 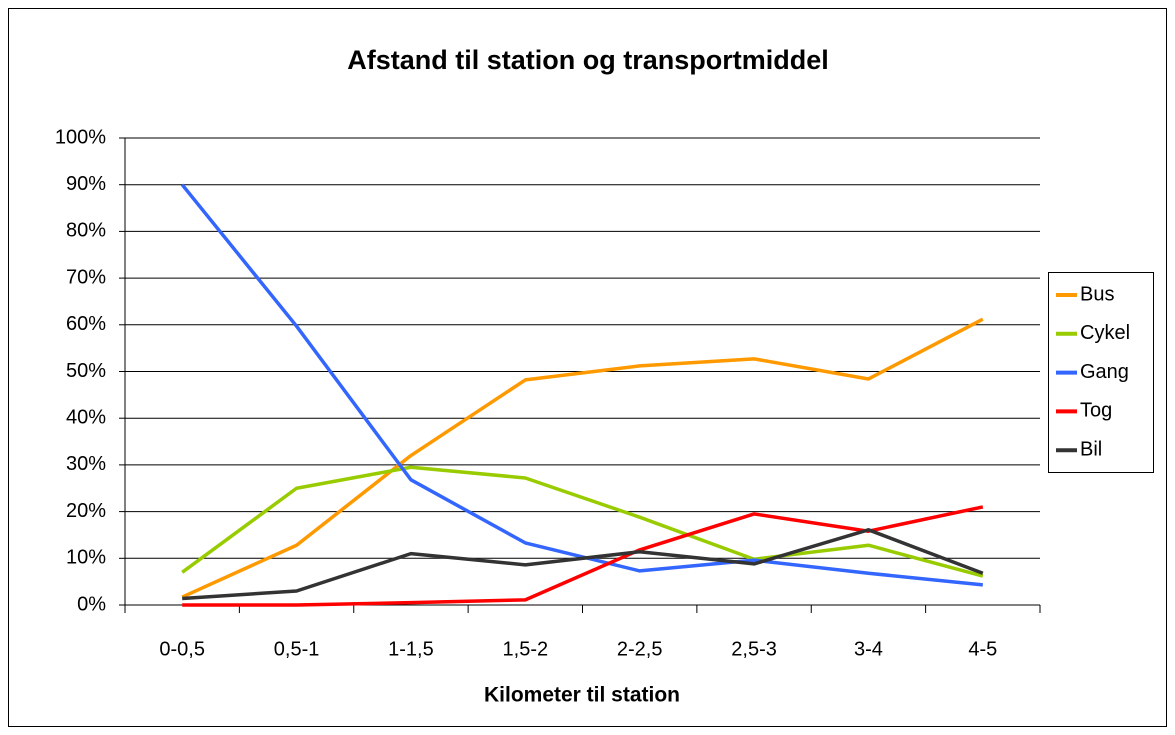 I want to click on legend-label: Gang, so click(x=1104, y=372).